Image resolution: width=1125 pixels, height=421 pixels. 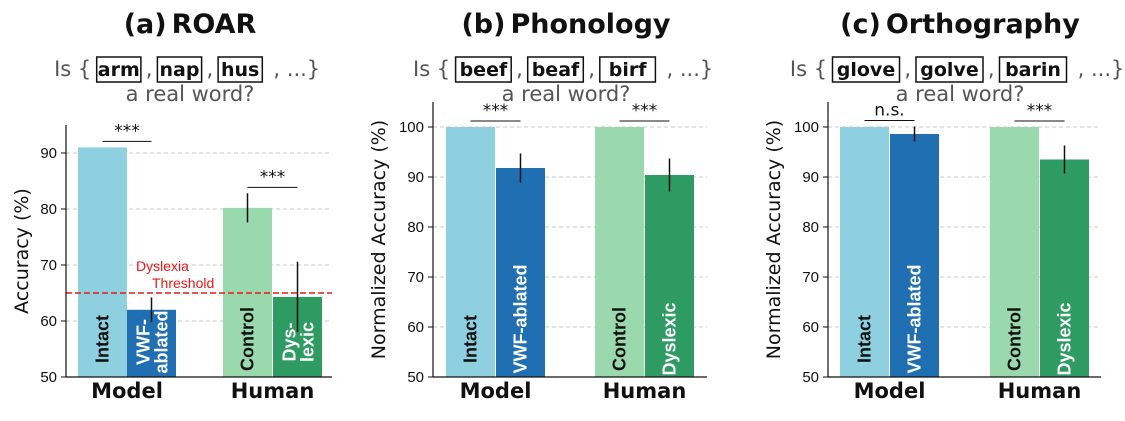 I want to click on panel-title-text: ROAR, so click(x=214, y=24).